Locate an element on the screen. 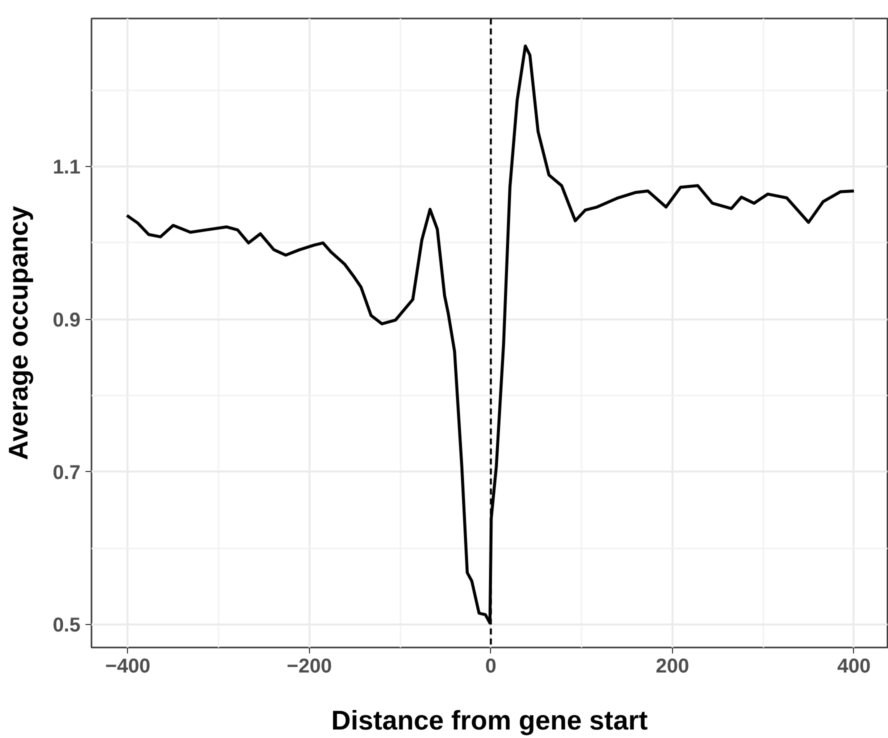 This screenshot has height=738, width=888. y-tick-label: 0.7 is located at coordinates (66, 473).